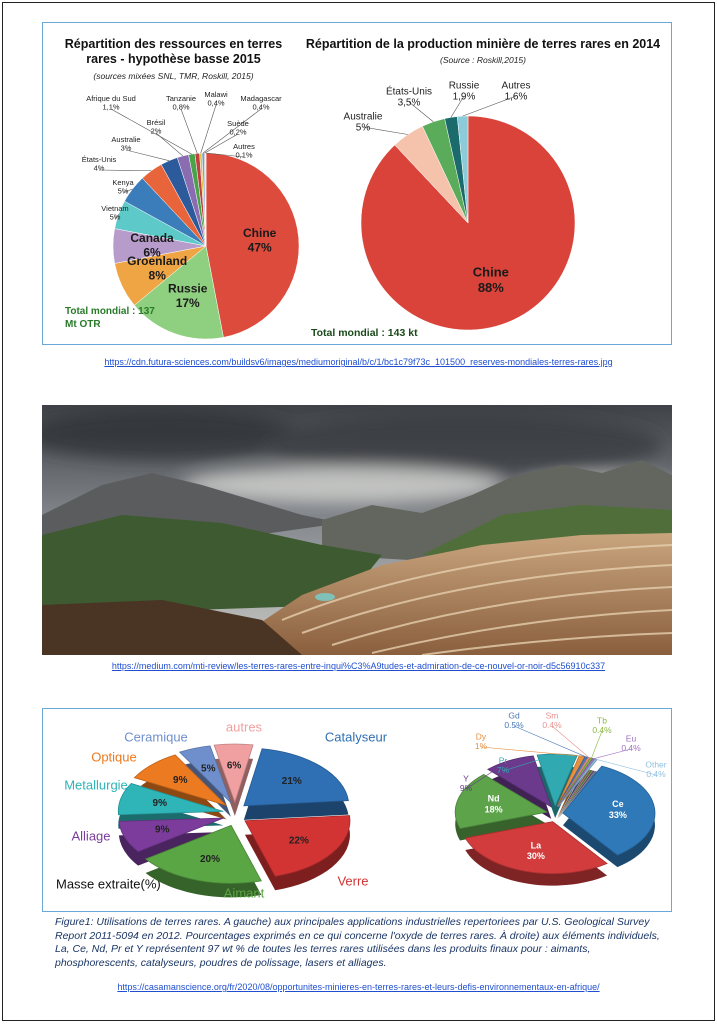 The image size is (717, 1024). I want to click on slice-label: Tb, so click(602, 720).